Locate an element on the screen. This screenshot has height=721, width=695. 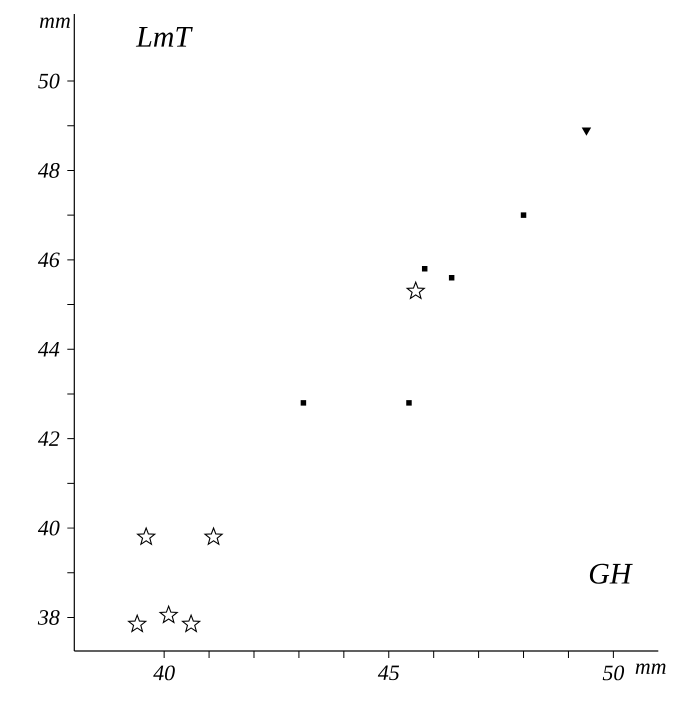
x-tick-label: 50 is located at coordinates (613, 673).